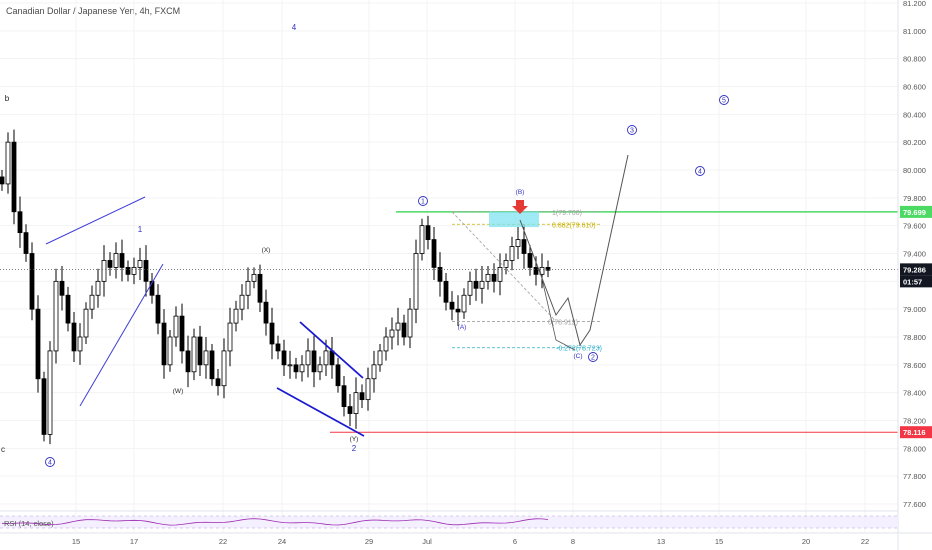 The height and width of the screenshot is (550, 932). What do you see at coordinates (914, 309) in the screenshot?
I see `price-tick-label: 79.000` at bounding box center [914, 309].